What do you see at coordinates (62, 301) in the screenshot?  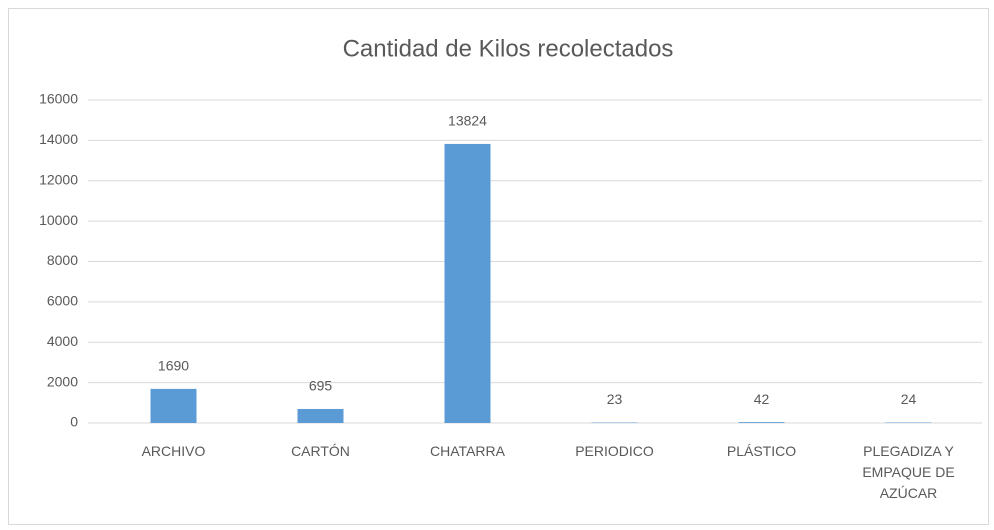 I see `y-tick-label: 6000` at bounding box center [62, 301].